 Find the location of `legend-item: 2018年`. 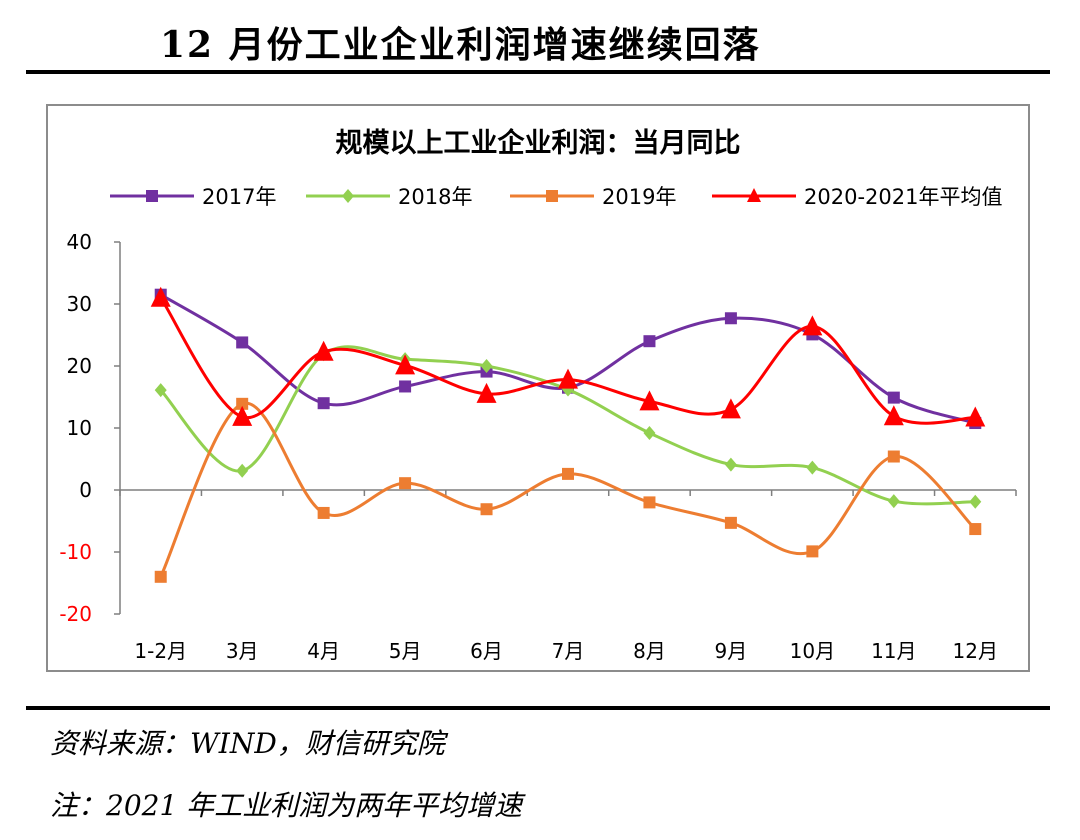

legend-item: 2018年 is located at coordinates (389, 197).